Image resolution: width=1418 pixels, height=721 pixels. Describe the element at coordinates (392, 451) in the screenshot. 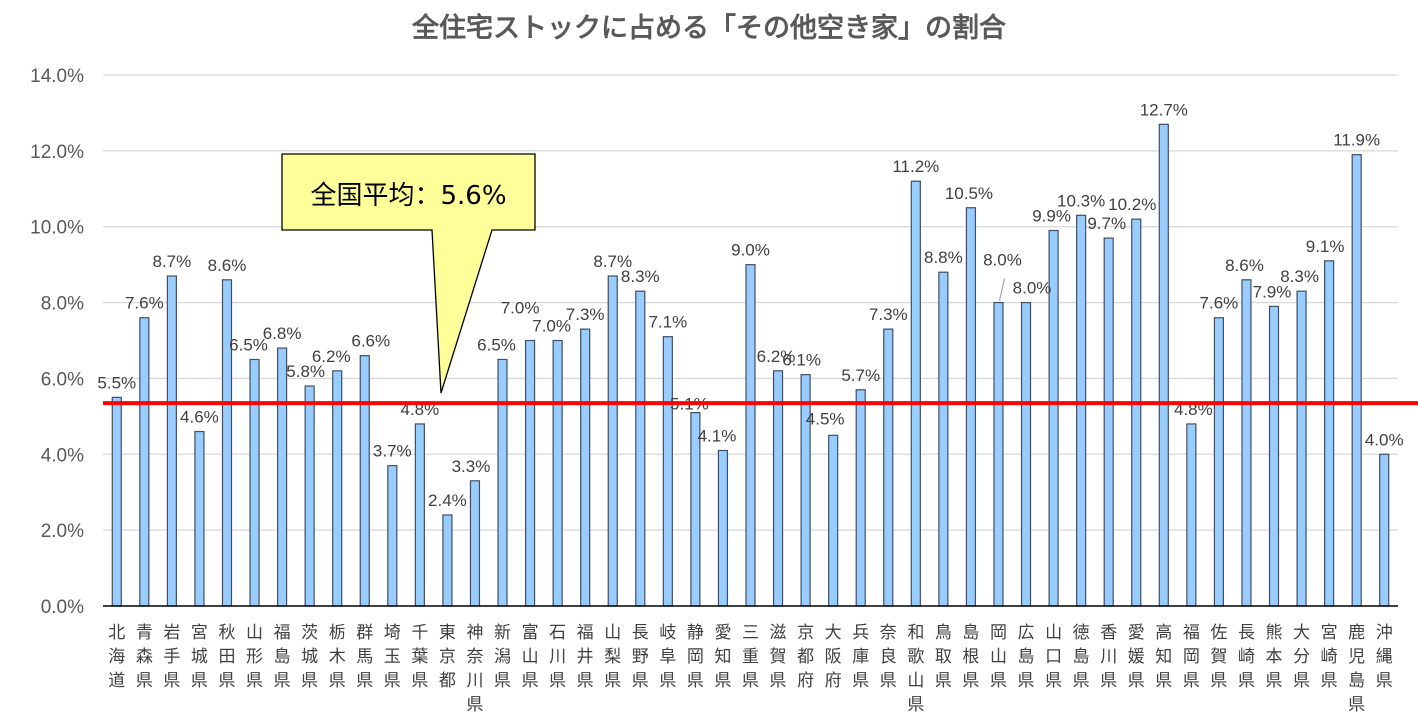

I see `data-label: 3.7%` at that location.